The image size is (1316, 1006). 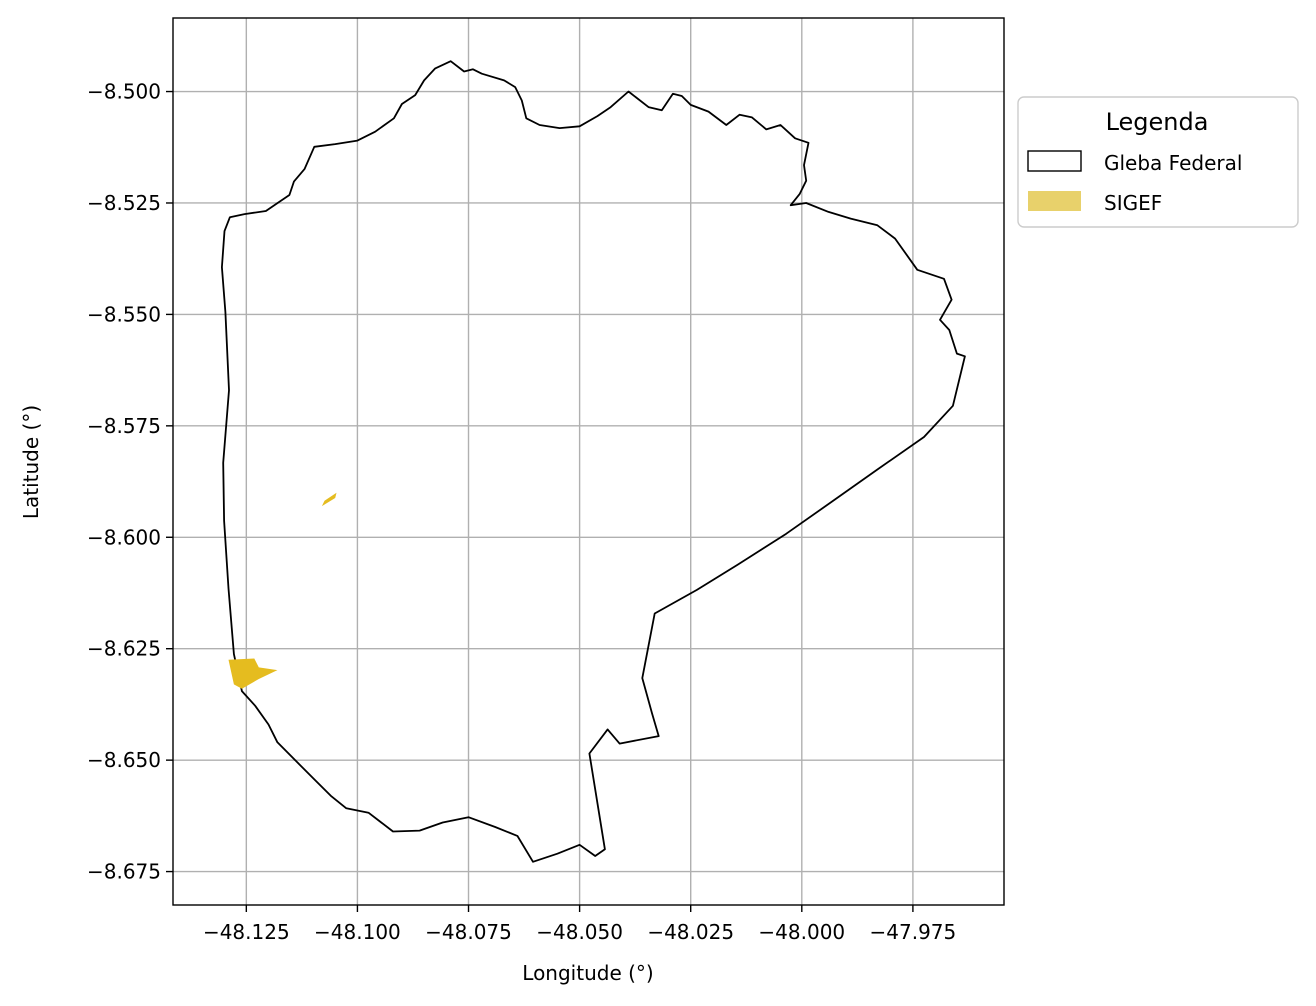 I want to click on y-tick-label: −8.675, so click(x=124, y=872).